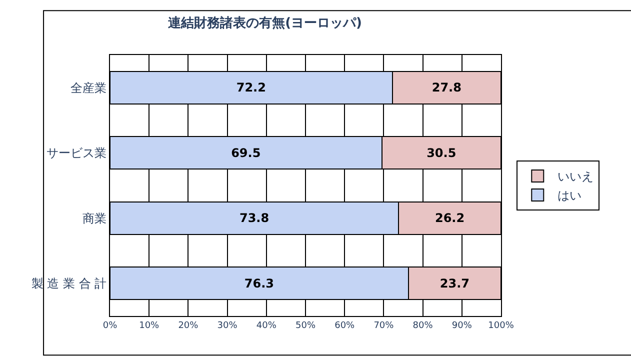 The width and height of the screenshot is (631, 361). Describe the element at coordinates (384, 325) in the screenshot. I see `x-tick-label: 70%` at that location.